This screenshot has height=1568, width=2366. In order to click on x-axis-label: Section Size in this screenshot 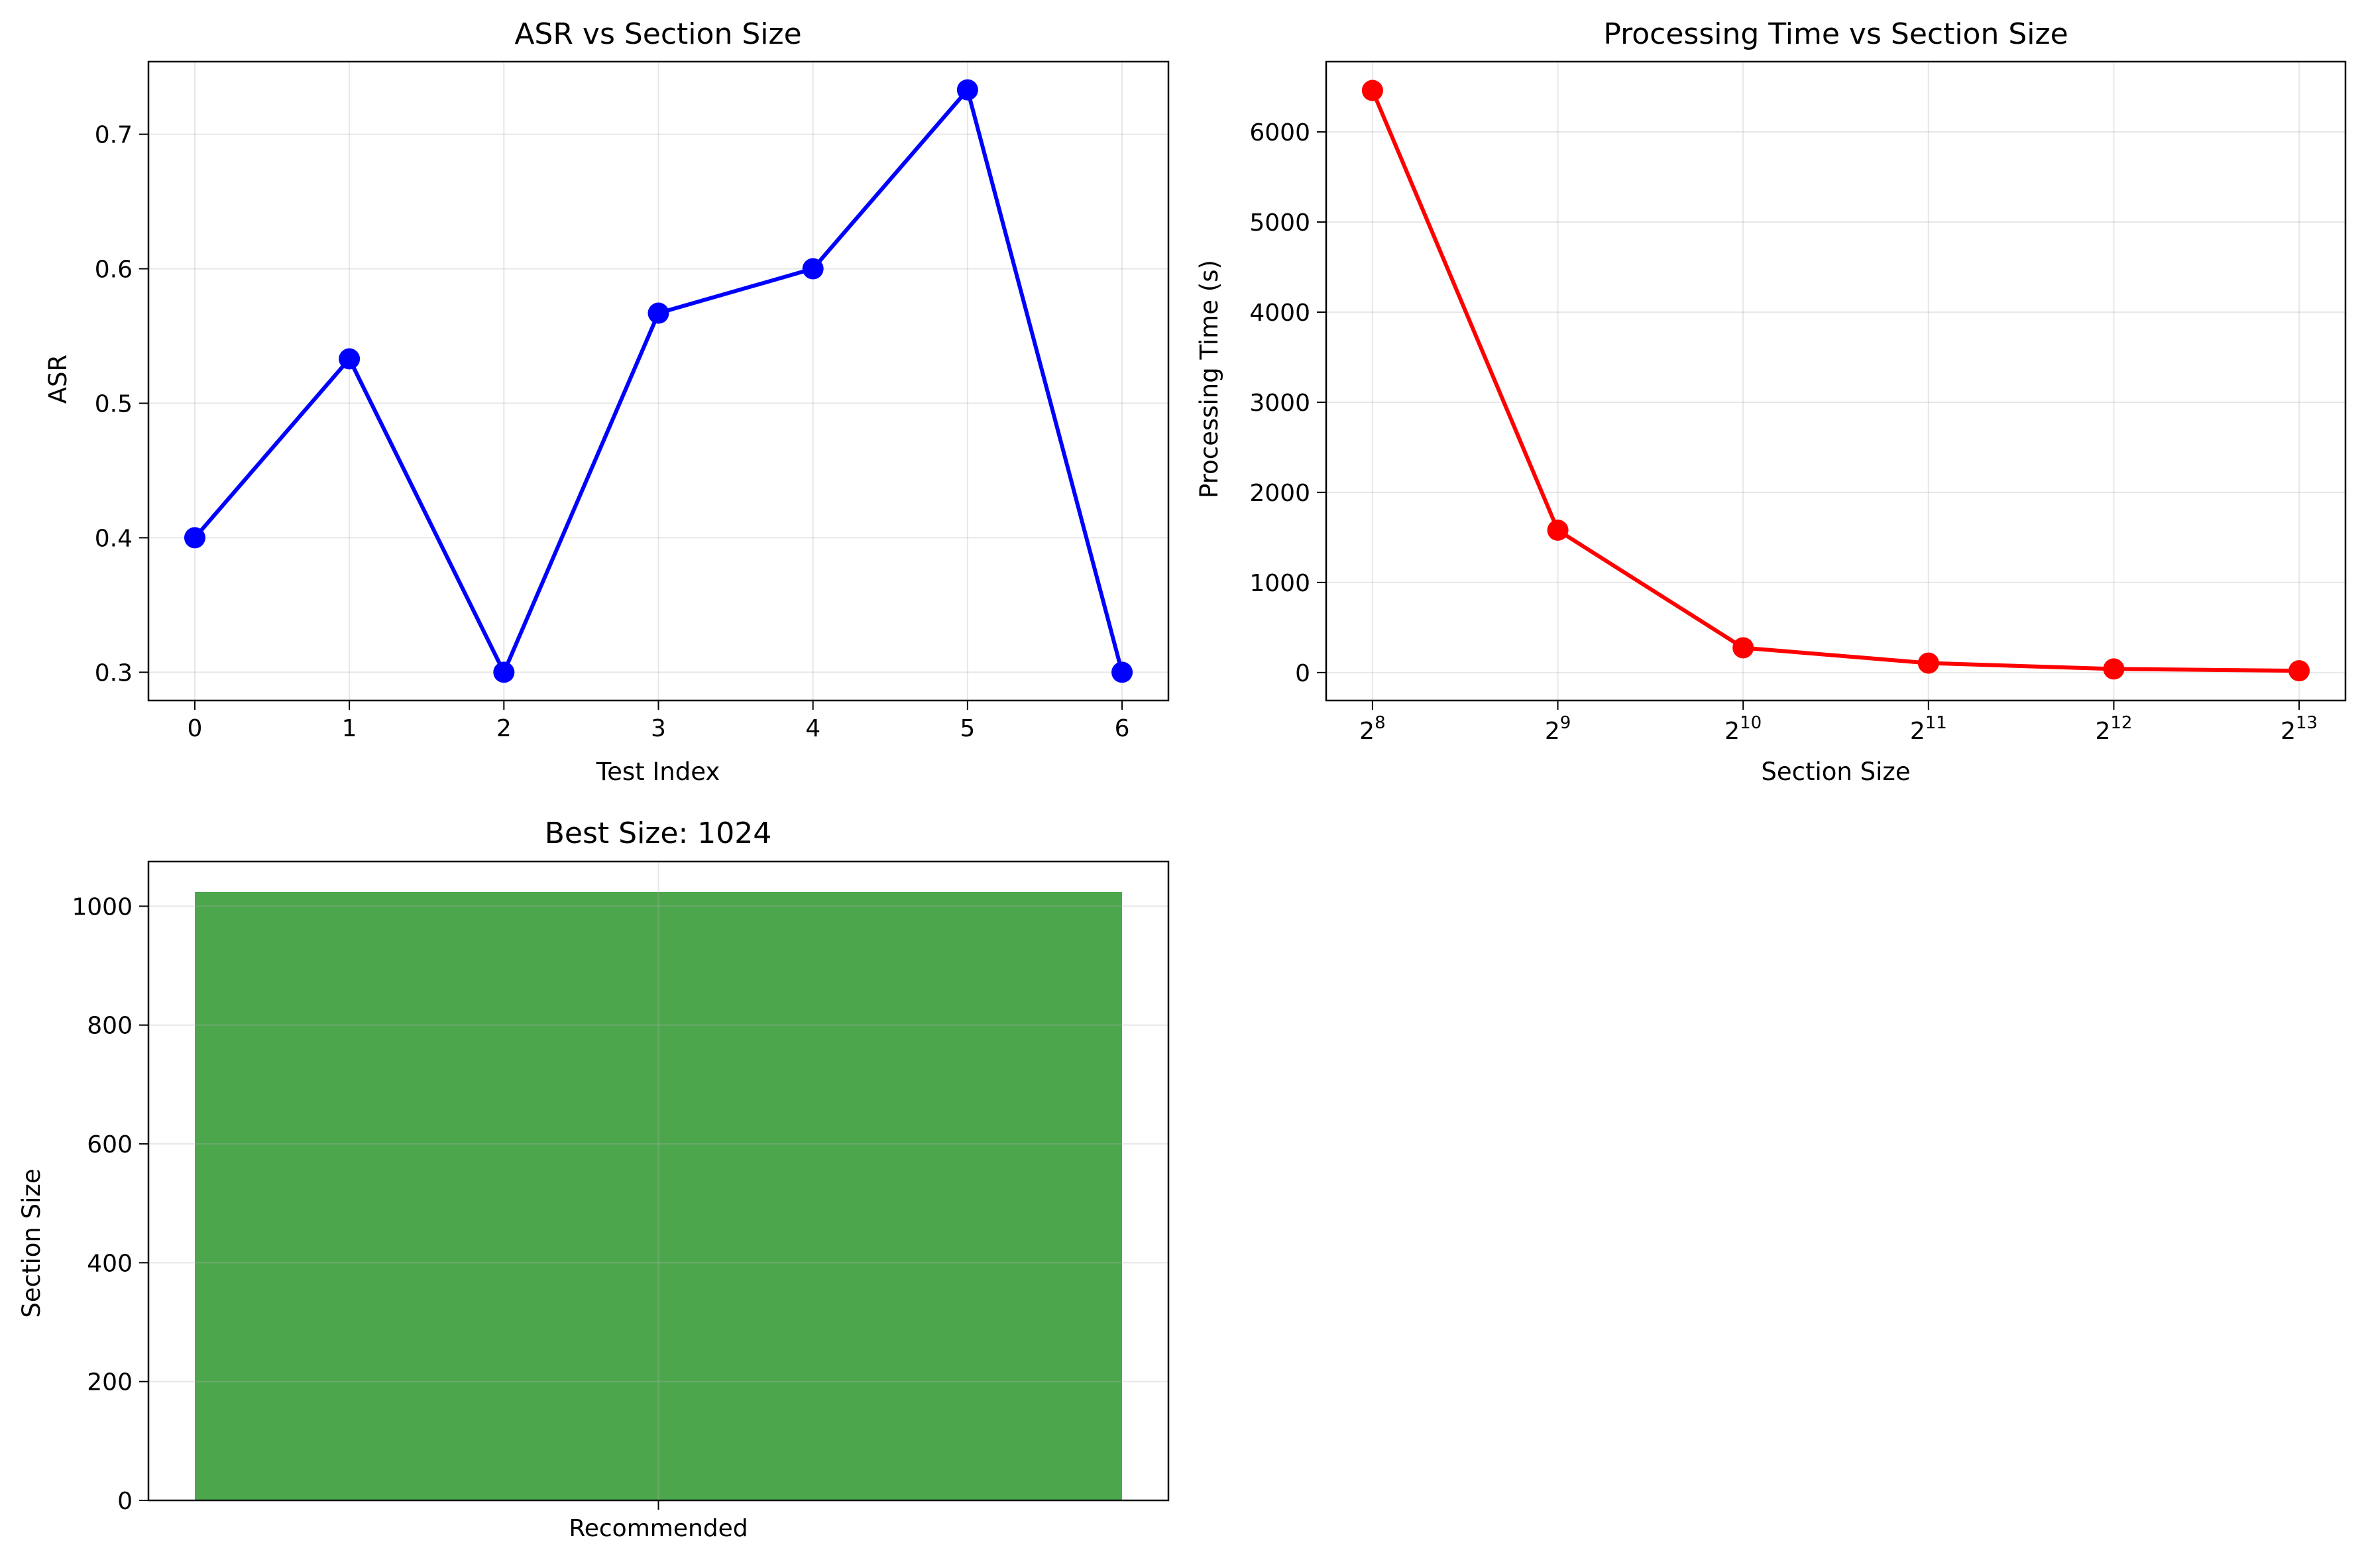, I will do `click(1835, 772)`.